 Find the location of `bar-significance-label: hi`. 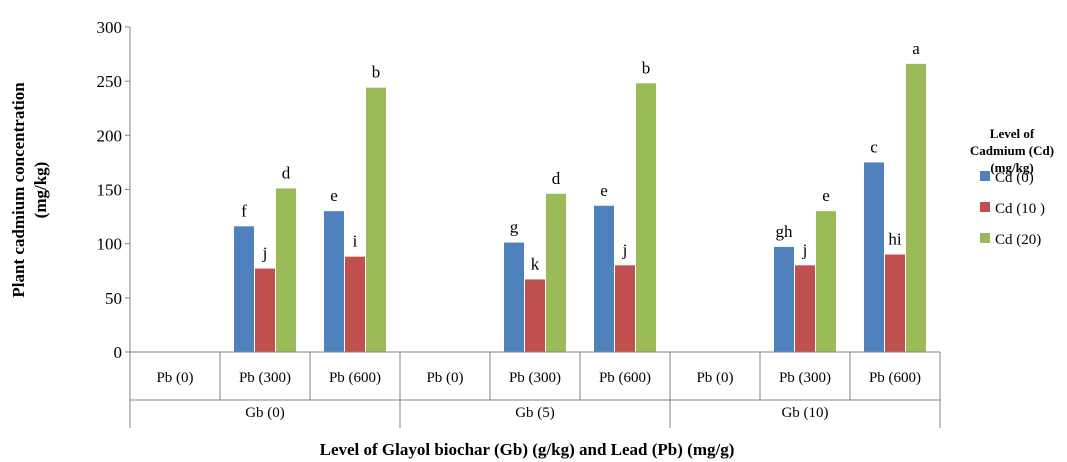

bar-significance-label: hi is located at coordinates (895, 239).